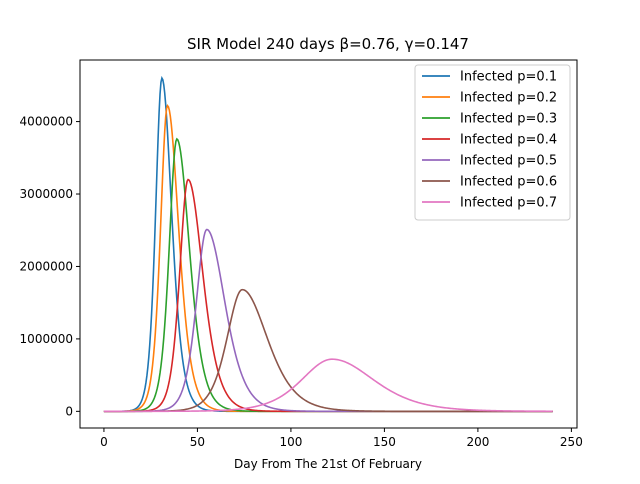  I want to click on legend-entry: Infected p=0.6, so click(508, 182).